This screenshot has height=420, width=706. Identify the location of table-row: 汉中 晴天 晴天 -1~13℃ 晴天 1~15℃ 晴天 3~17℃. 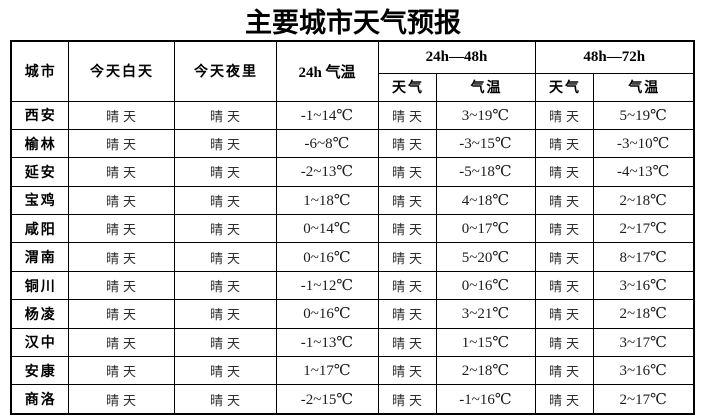
(352, 342).